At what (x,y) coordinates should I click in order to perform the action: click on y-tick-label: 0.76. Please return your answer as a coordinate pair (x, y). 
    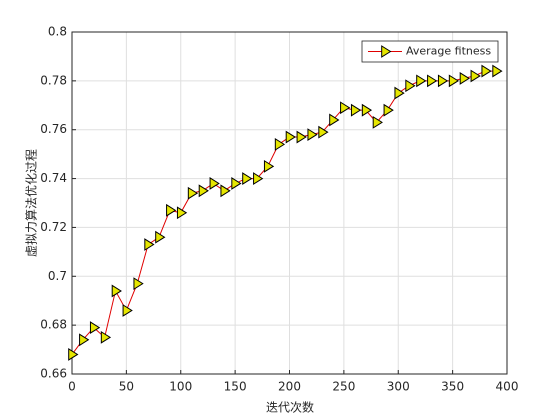
    Looking at the image, I should click on (53, 129).